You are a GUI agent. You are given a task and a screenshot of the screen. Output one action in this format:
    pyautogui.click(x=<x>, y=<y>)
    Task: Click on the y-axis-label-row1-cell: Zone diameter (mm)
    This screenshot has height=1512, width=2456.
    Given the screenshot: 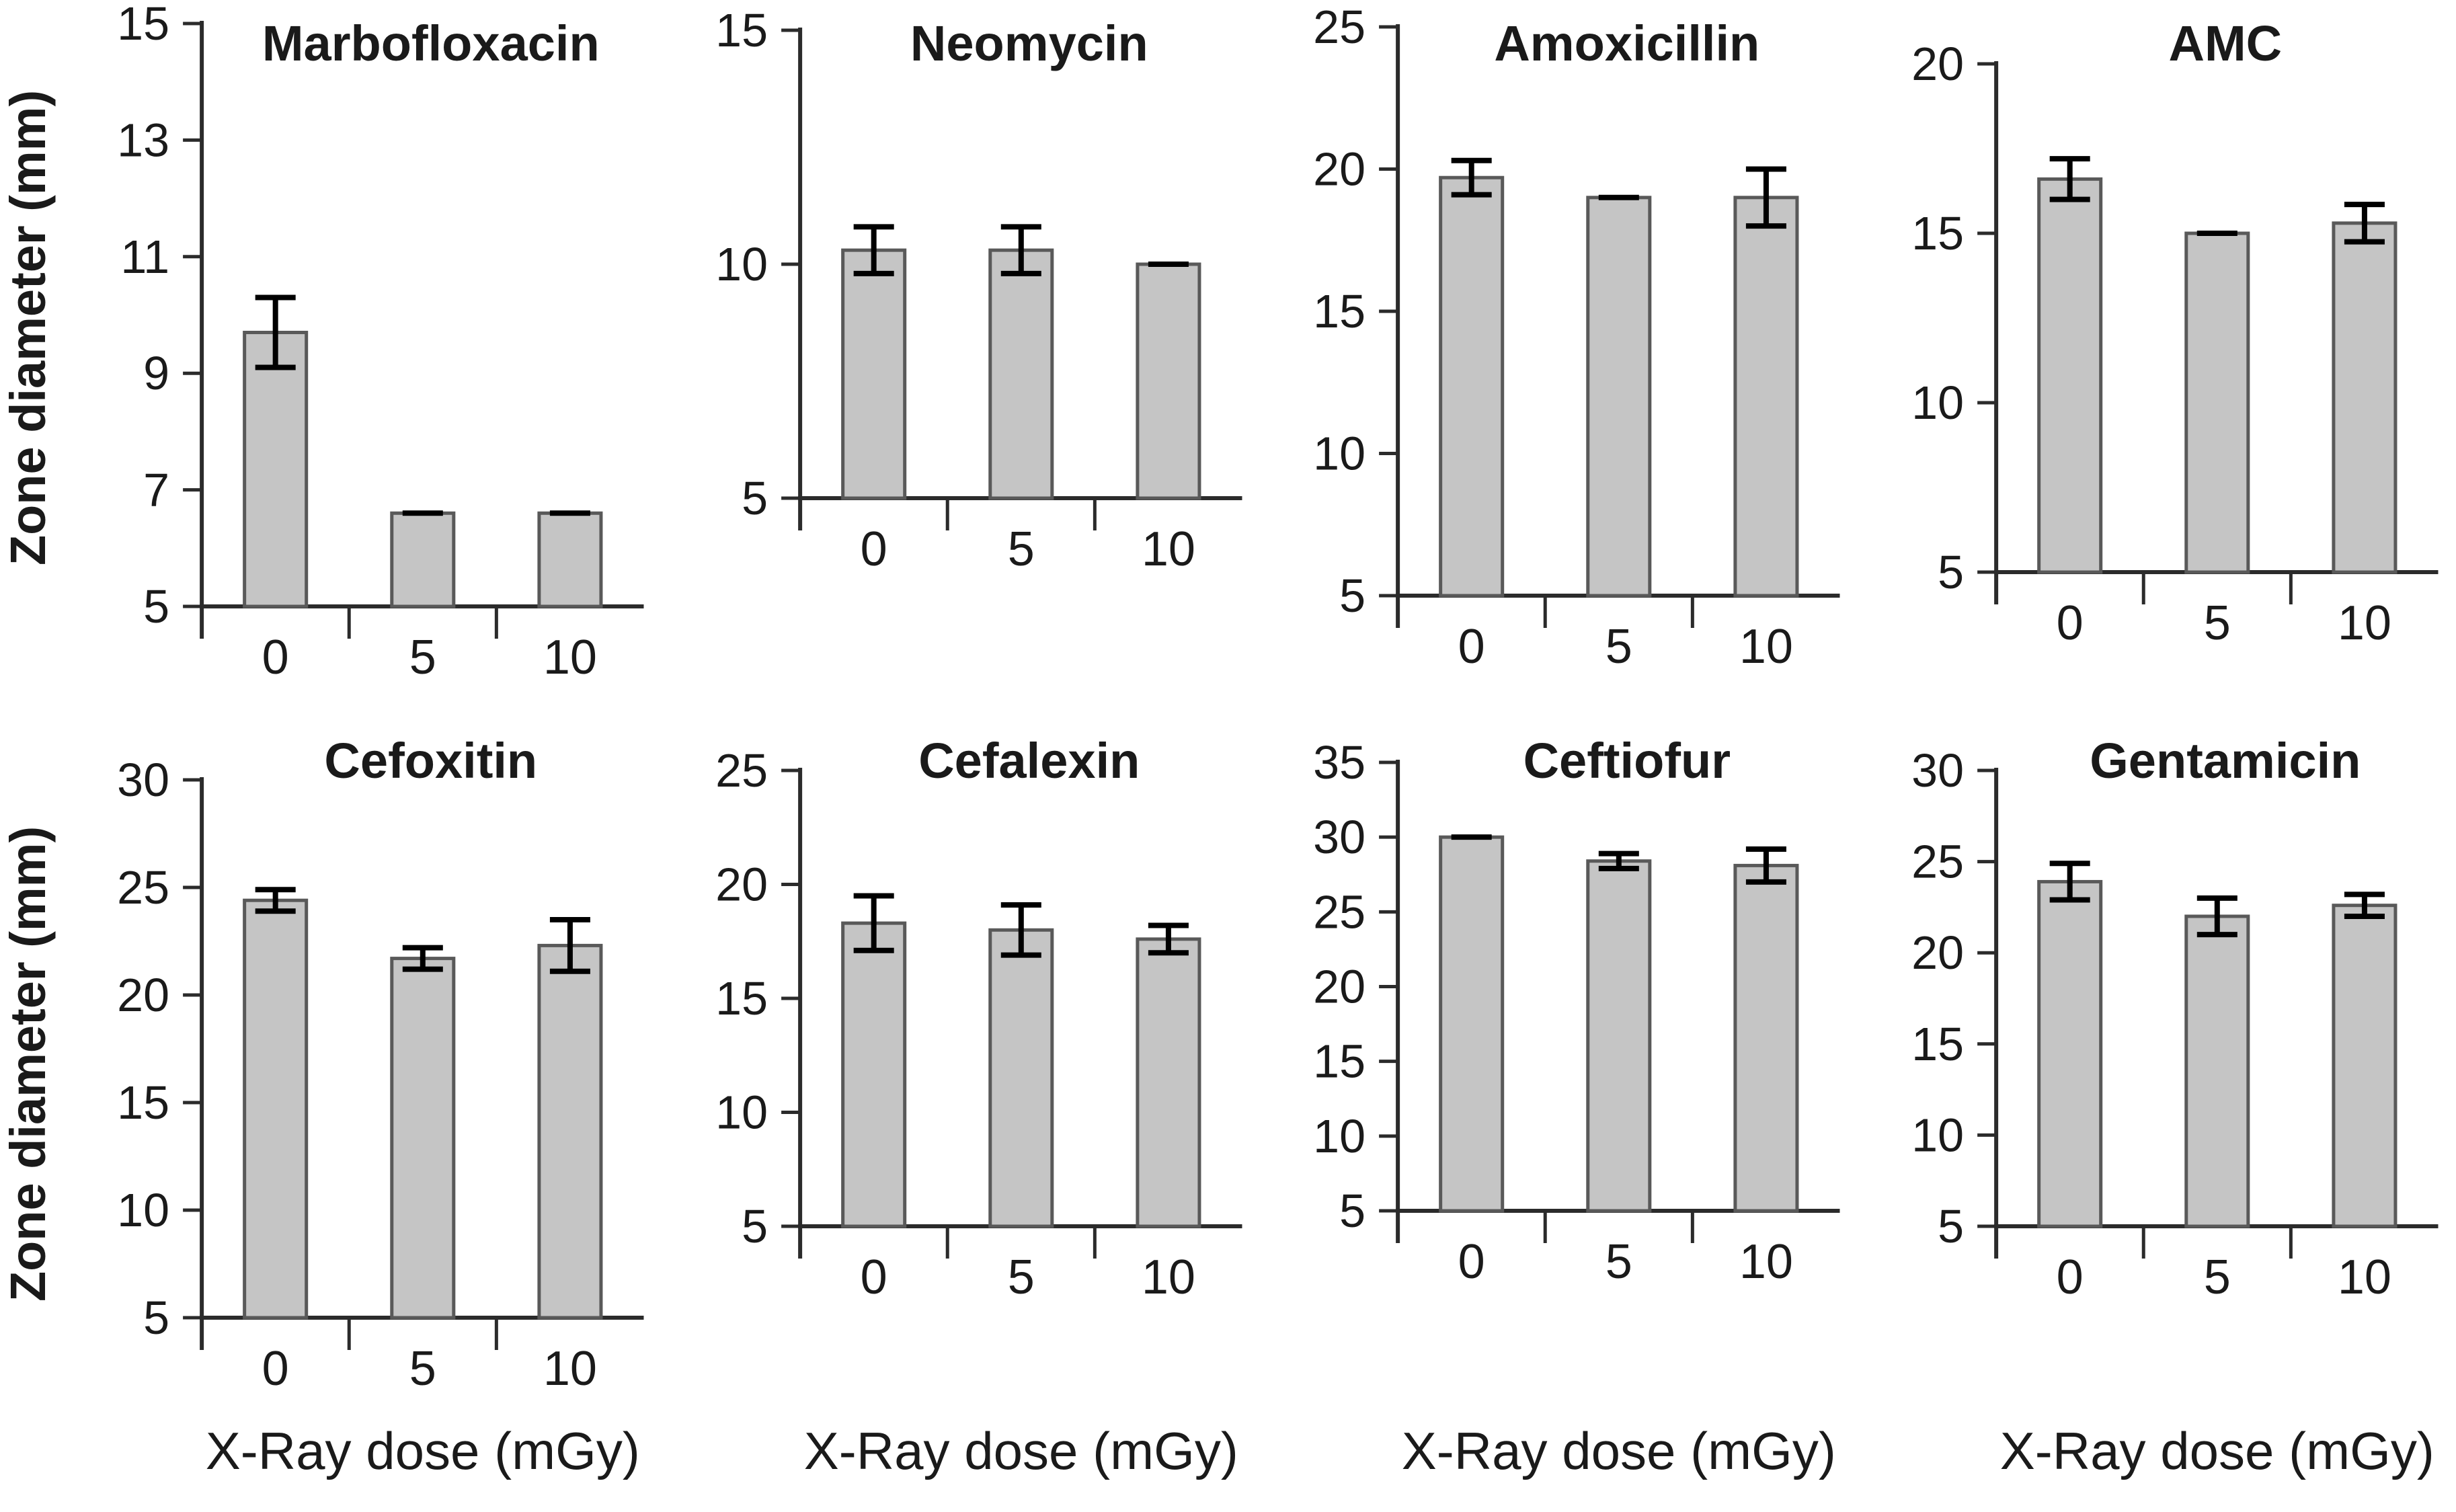 What is the action you would take?
    pyautogui.click(x=32, y=368)
    